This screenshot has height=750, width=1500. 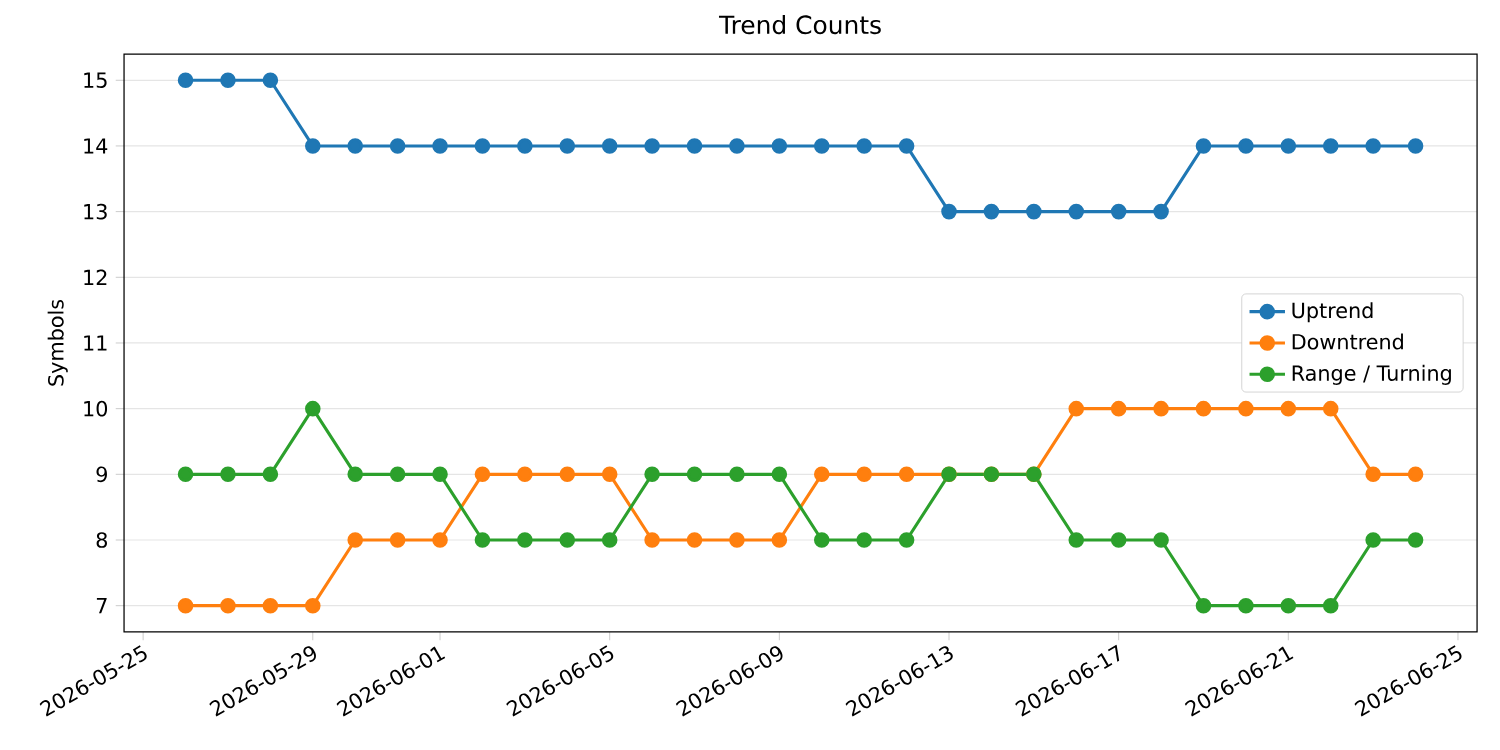 What do you see at coordinates (799, 24) in the screenshot?
I see `chart-title: Trend Counts` at bounding box center [799, 24].